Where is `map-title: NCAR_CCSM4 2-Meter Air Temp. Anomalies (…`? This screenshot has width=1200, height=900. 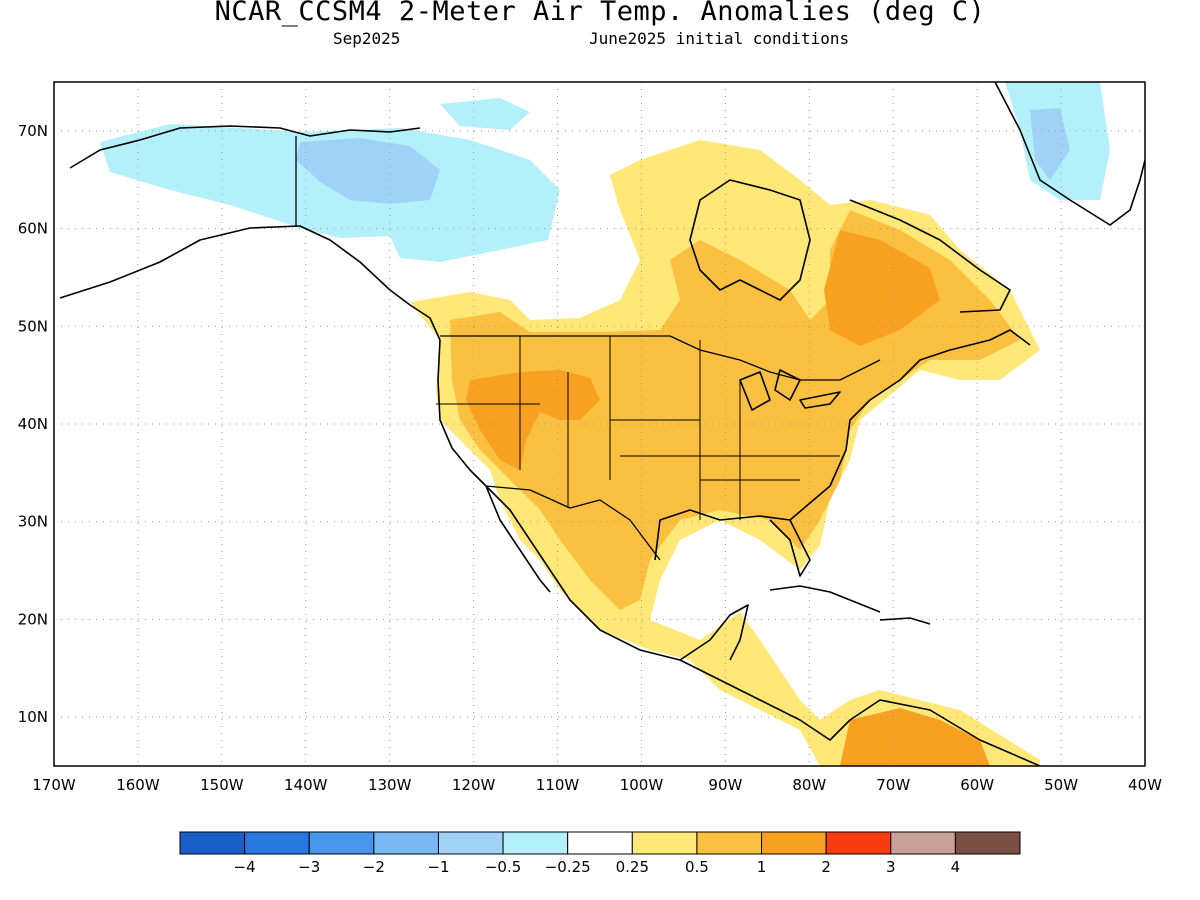 map-title: NCAR_CCSM4 2-Meter Air Temp. Anomalies (… is located at coordinates (600, 13).